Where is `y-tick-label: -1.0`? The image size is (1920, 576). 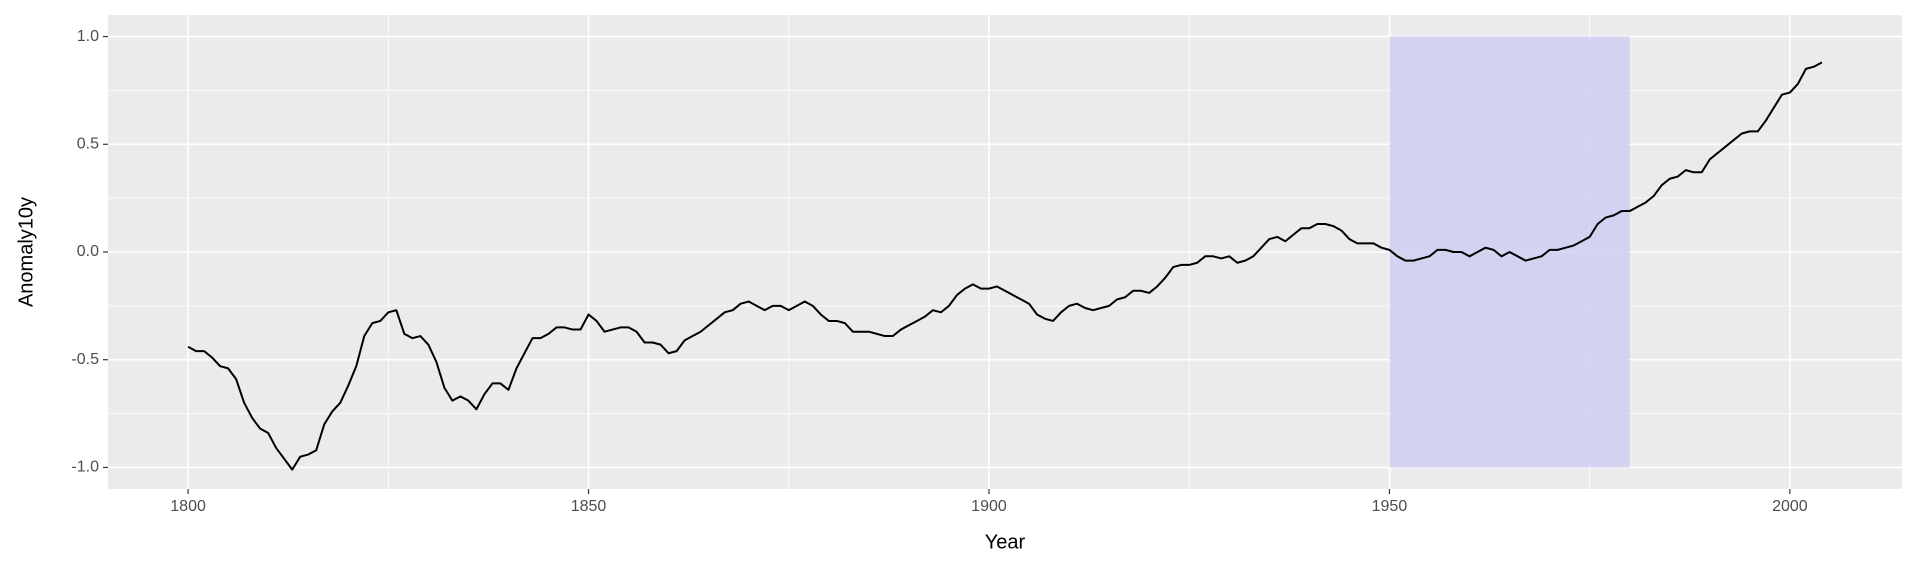
y-tick-label: -1.0 is located at coordinates (85, 467).